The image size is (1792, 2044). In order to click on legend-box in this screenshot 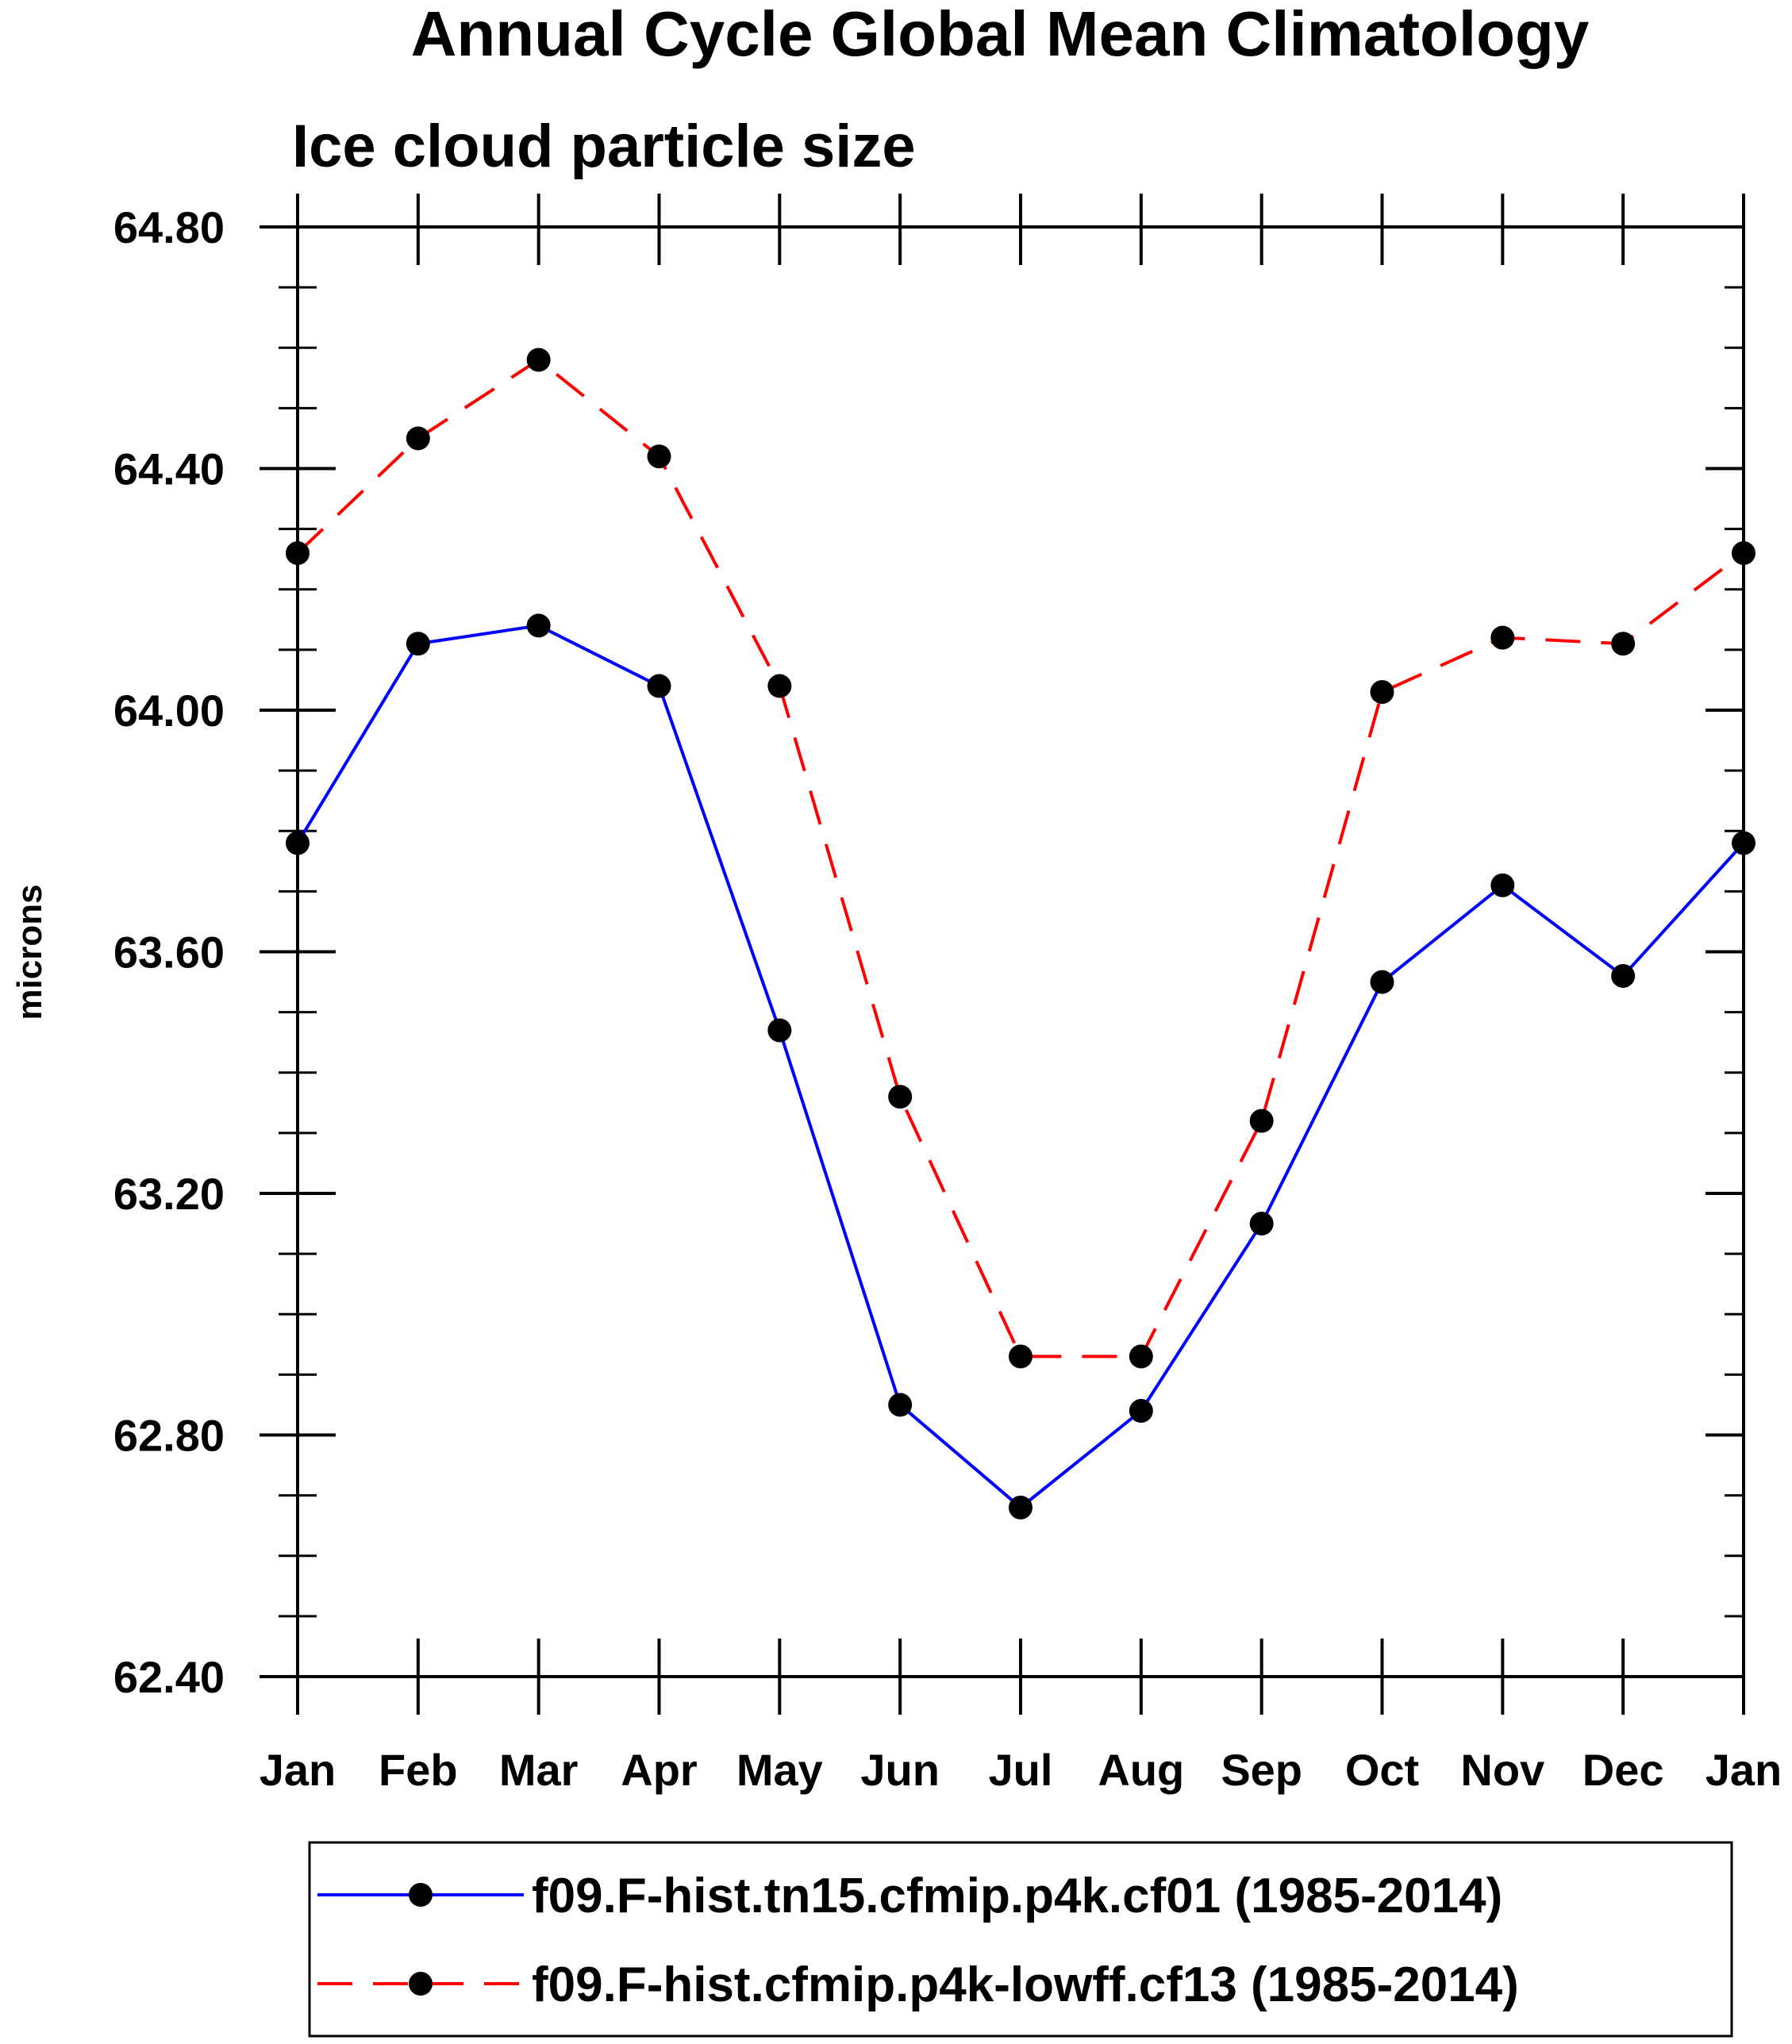, I will do `click(1020, 1939)`.